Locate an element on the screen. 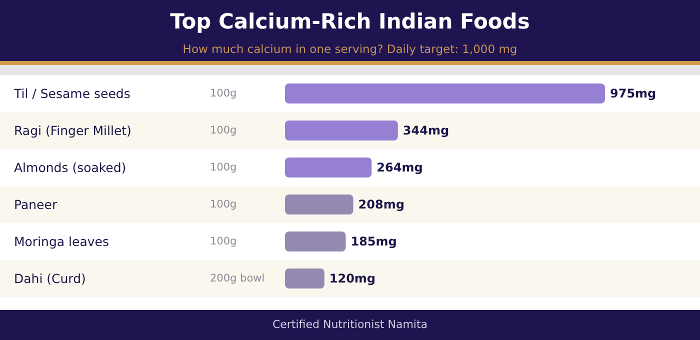  data-label: 208mg is located at coordinates (381, 205).